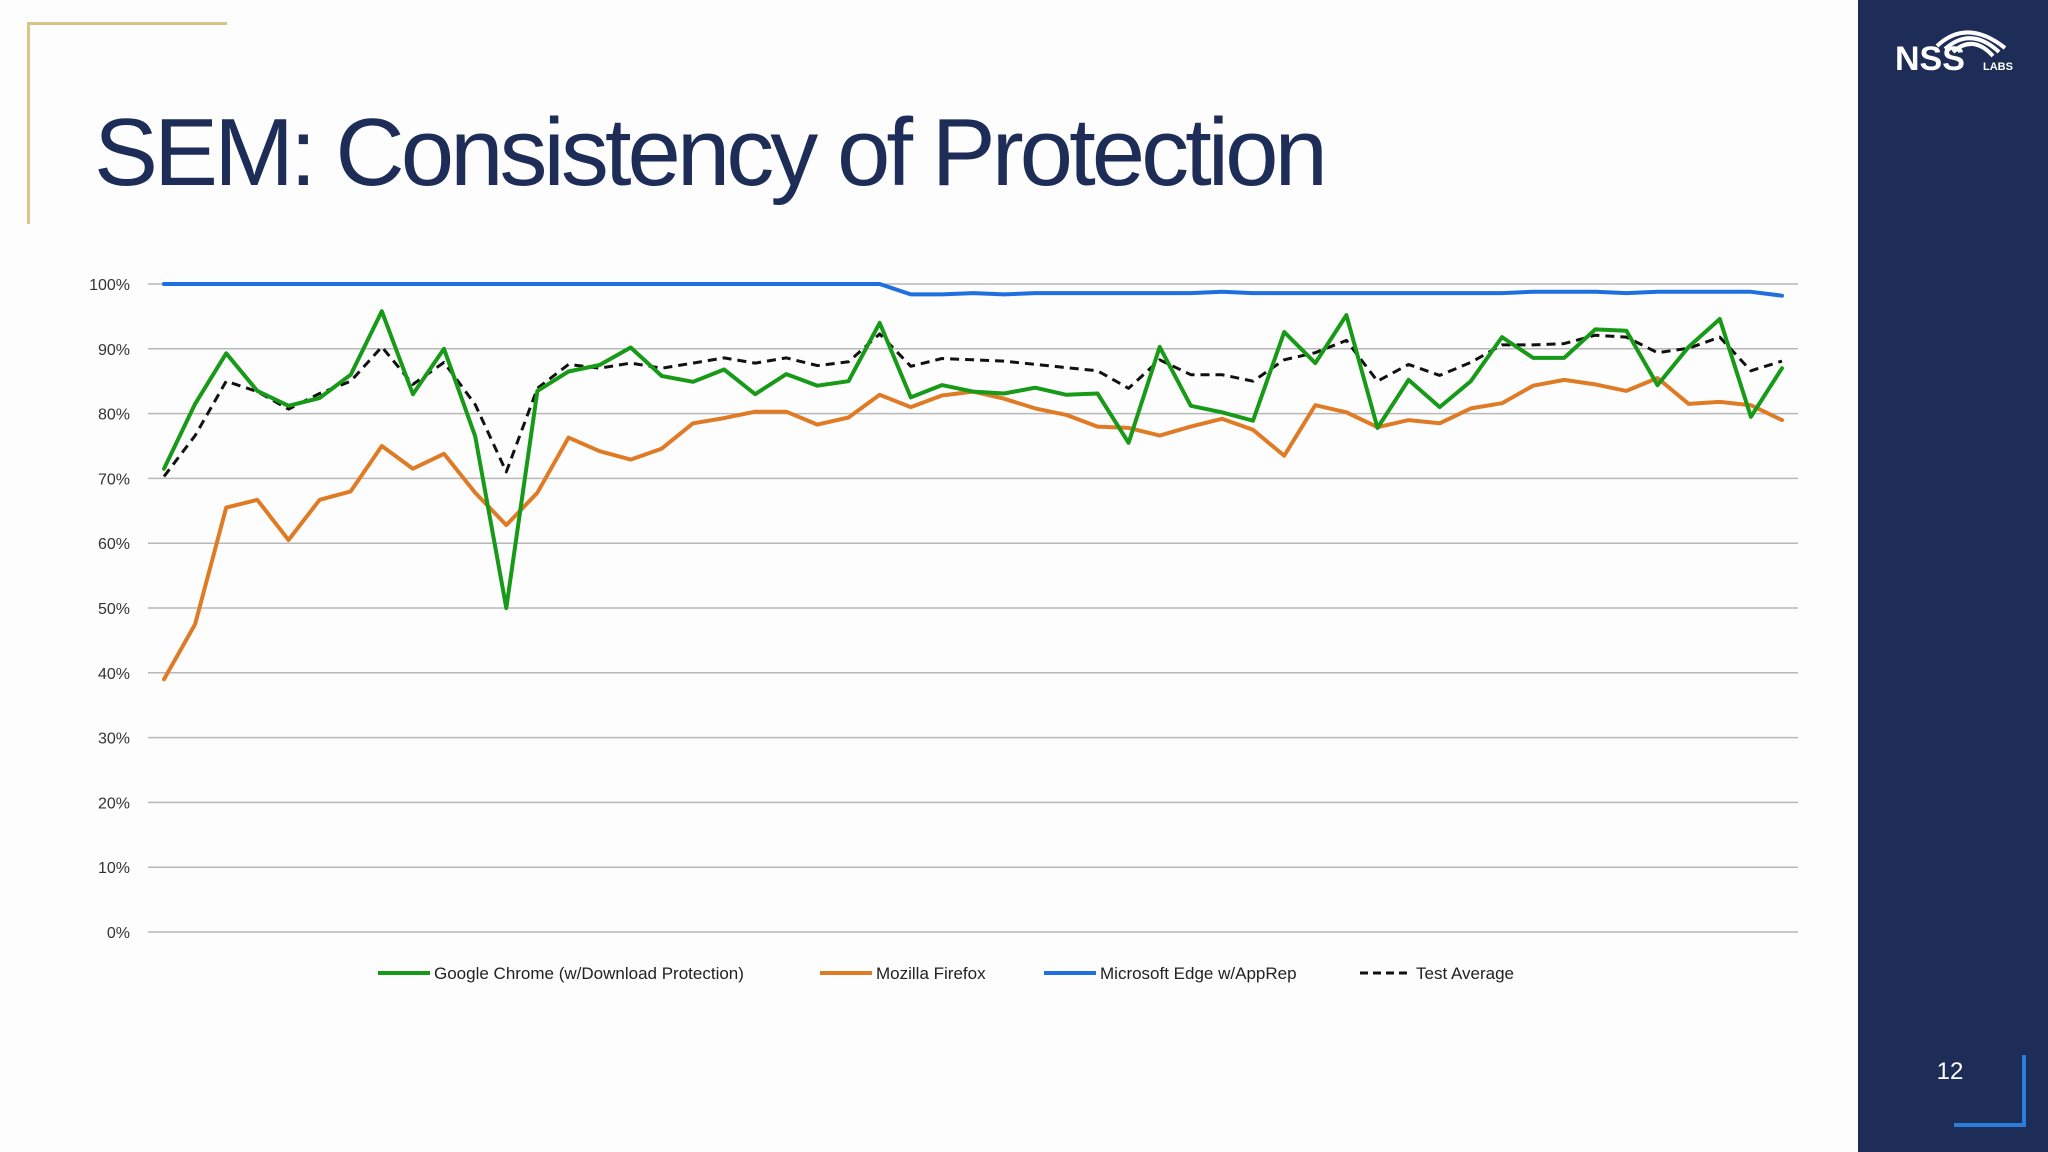  Describe the element at coordinates (114, 544) in the screenshot. I see `y-tick-label: 60%` at that location.